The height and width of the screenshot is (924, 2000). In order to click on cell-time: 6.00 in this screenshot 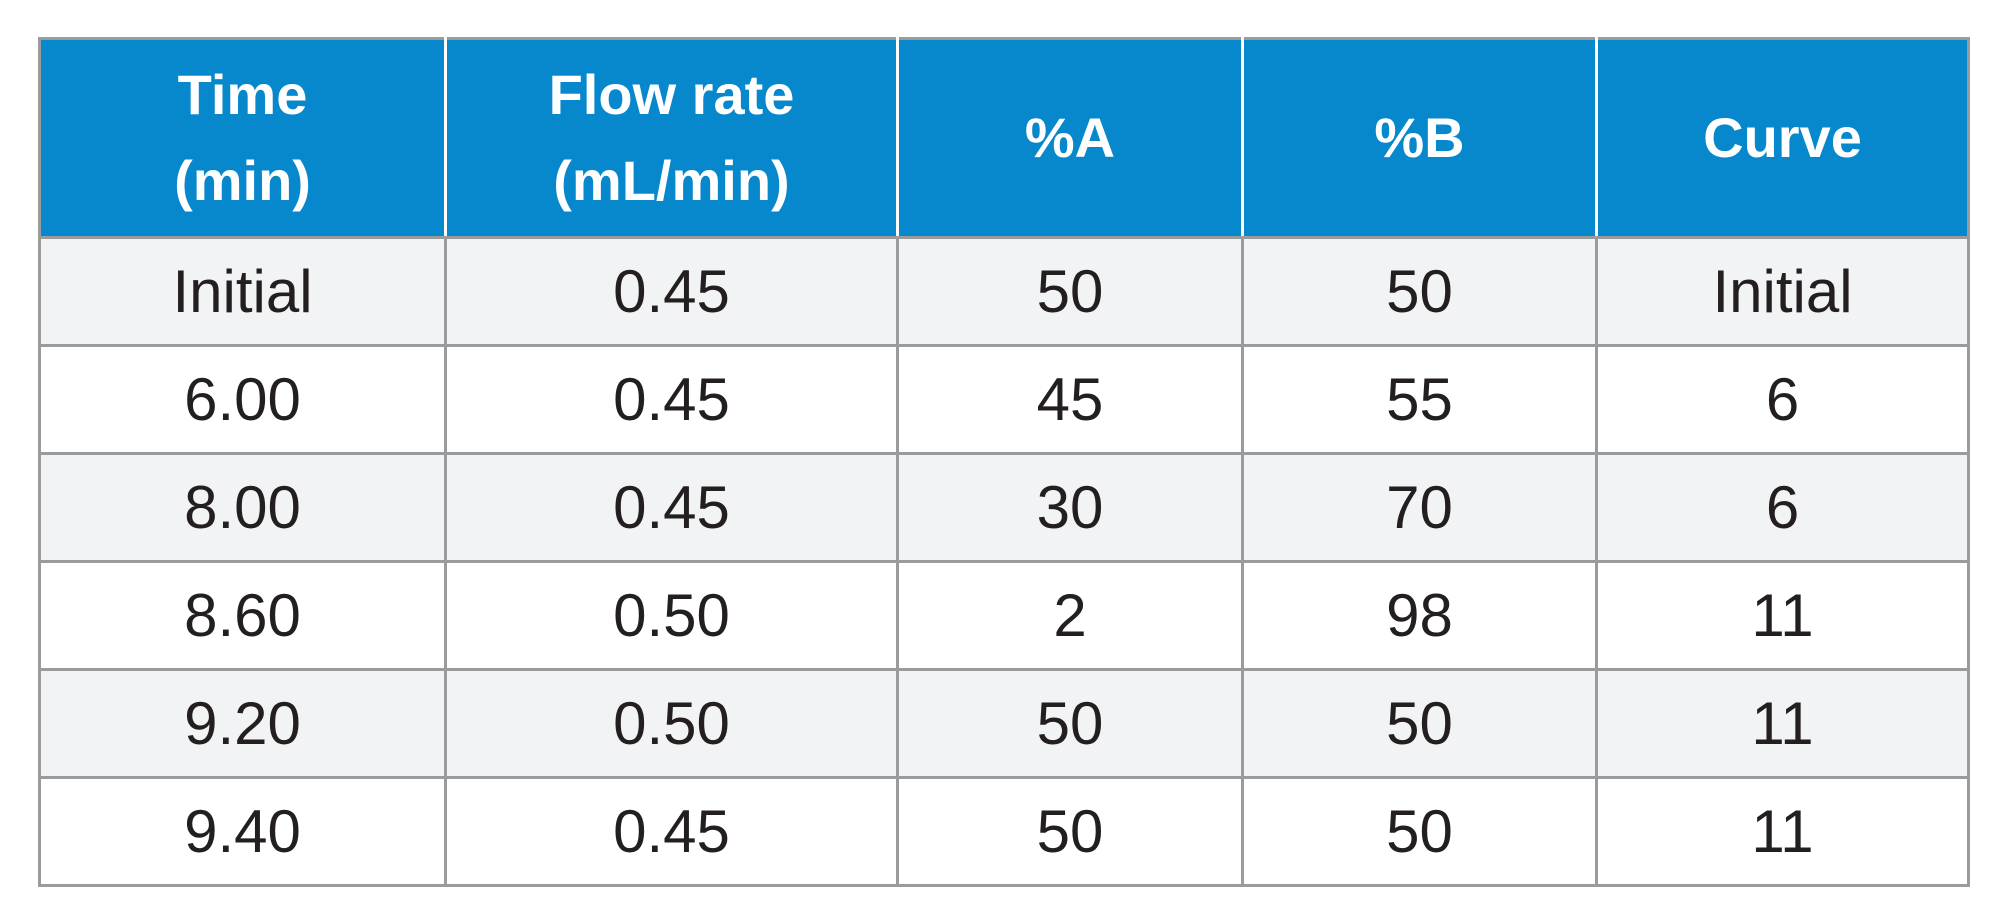, I will do `click(242, 399)`.